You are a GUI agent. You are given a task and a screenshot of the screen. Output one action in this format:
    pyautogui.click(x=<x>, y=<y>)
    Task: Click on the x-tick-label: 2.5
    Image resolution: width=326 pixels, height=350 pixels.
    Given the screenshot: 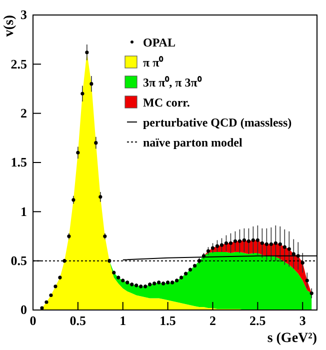 What is the action you would take?
    pyautogui.click(x=258, y=320)
    